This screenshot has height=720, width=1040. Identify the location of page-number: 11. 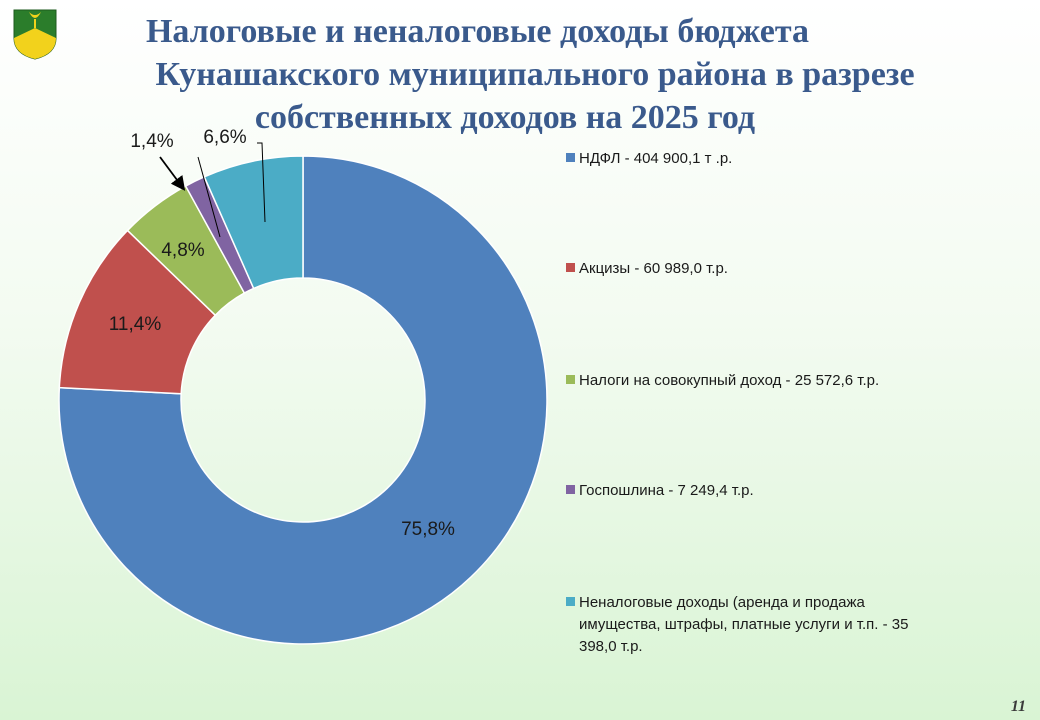
(1018, 706).